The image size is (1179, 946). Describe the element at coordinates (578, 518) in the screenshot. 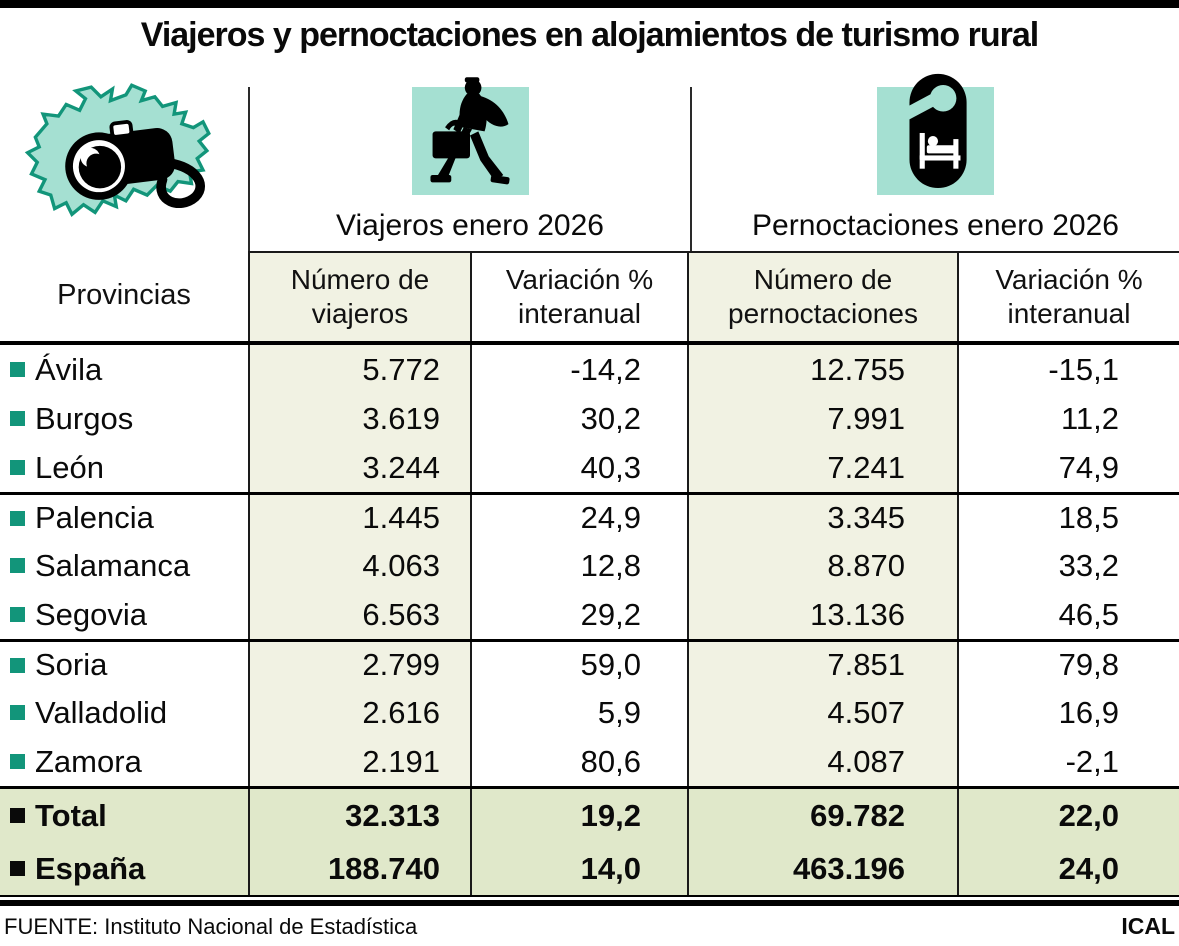

I see `var-viajeros-value: 24,9` at that location.